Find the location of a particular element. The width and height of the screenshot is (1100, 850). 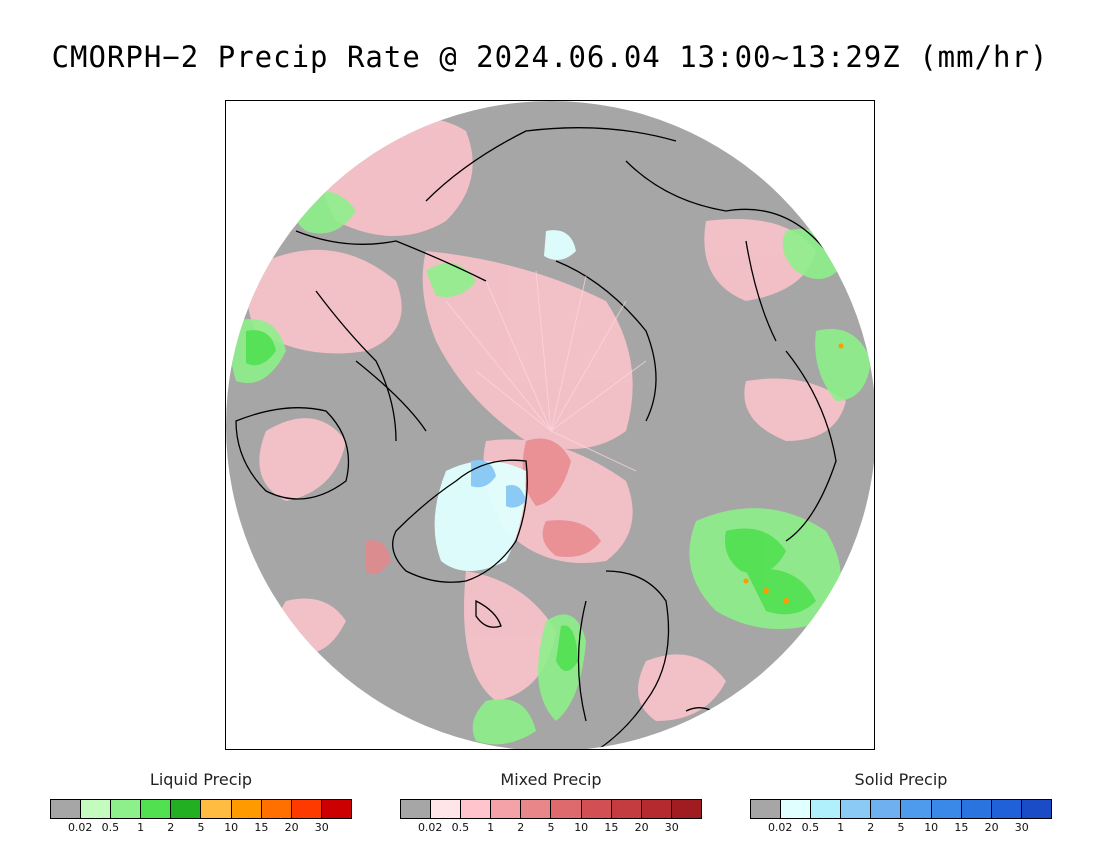

liquid-precip-intense is located at coordinates (793, 473).